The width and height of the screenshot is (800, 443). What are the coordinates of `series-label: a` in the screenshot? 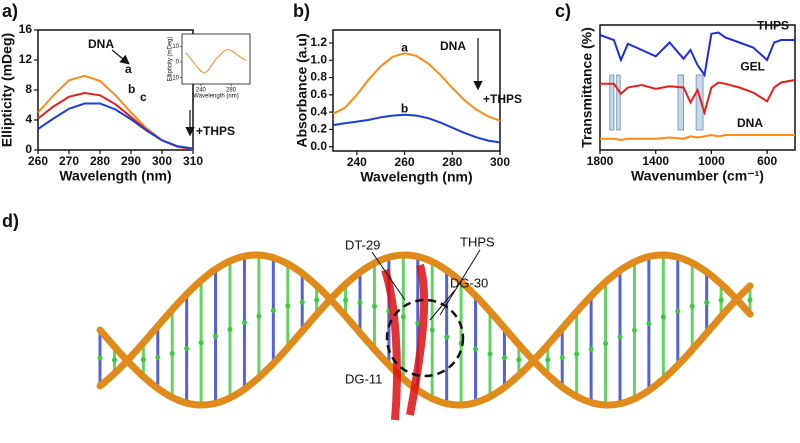 It's located at (404, 47).